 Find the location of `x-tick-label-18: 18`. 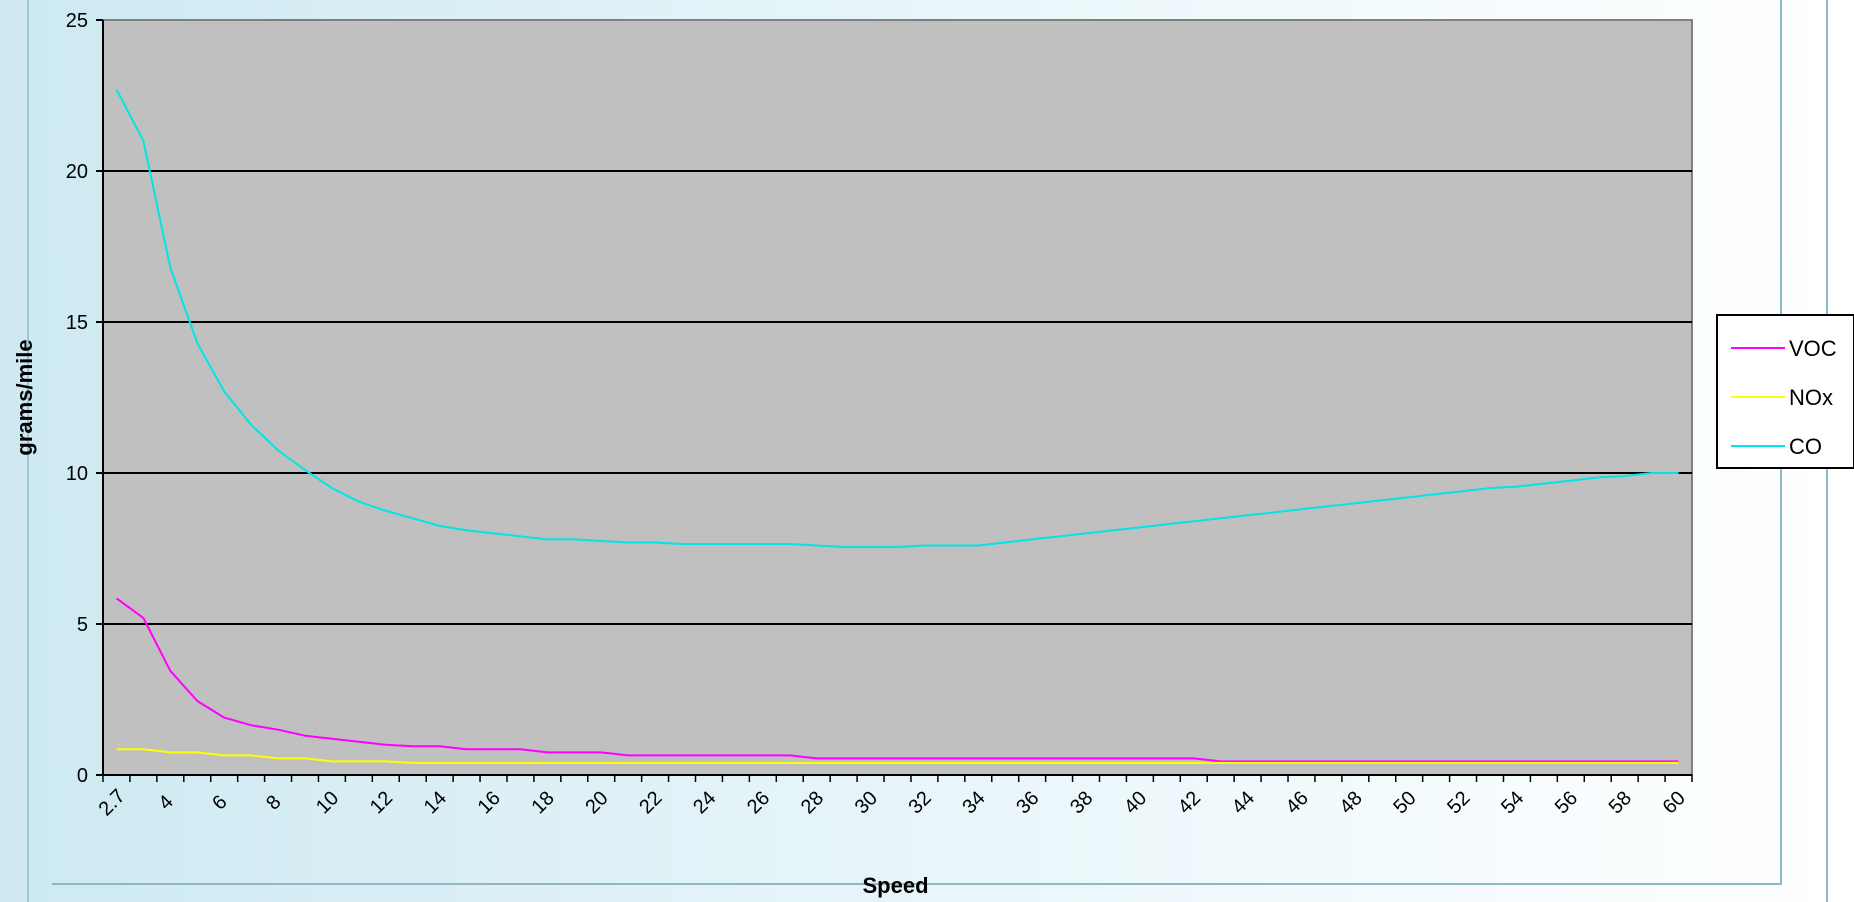

x-tick-label-18: 18 is located at coordinates (542, 802).